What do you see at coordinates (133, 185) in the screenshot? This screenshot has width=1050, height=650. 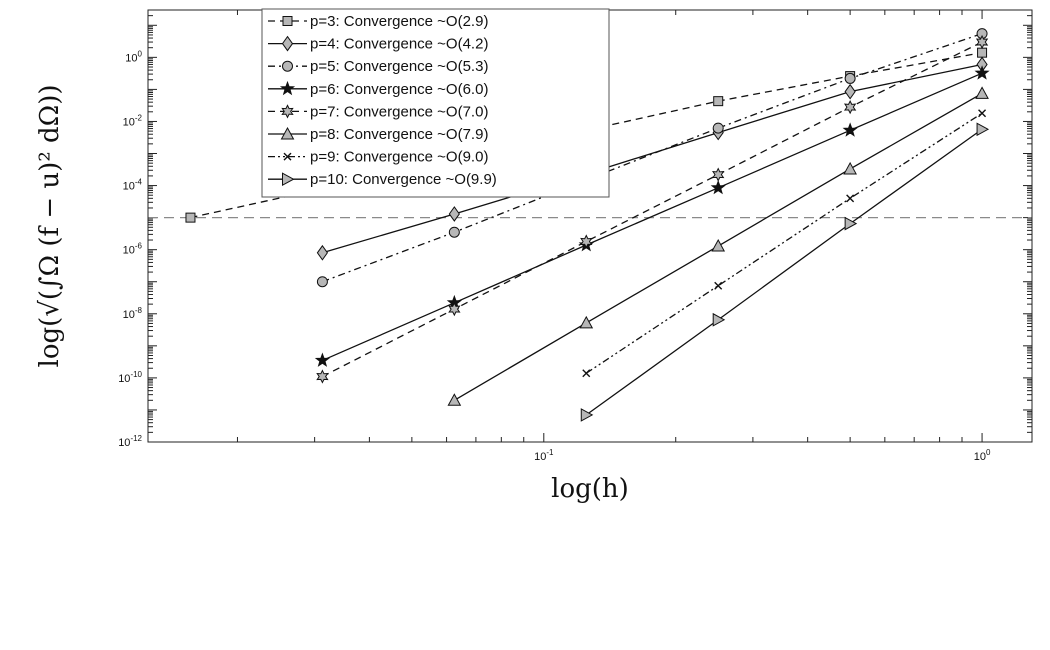 I see `y-tick-label: 10⁻⁴` at bounding box center [133, 185].